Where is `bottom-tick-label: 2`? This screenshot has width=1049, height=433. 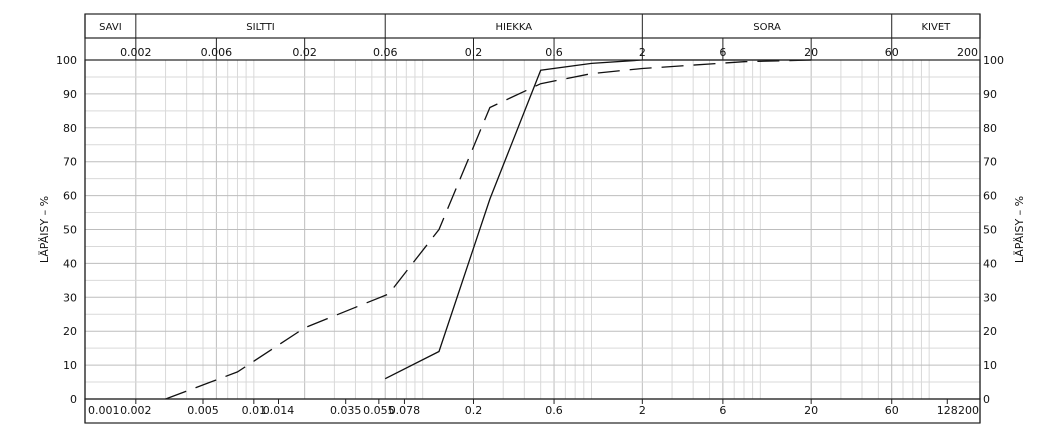
bottom-tick-label: 2 is located at coordinates (642, 410).